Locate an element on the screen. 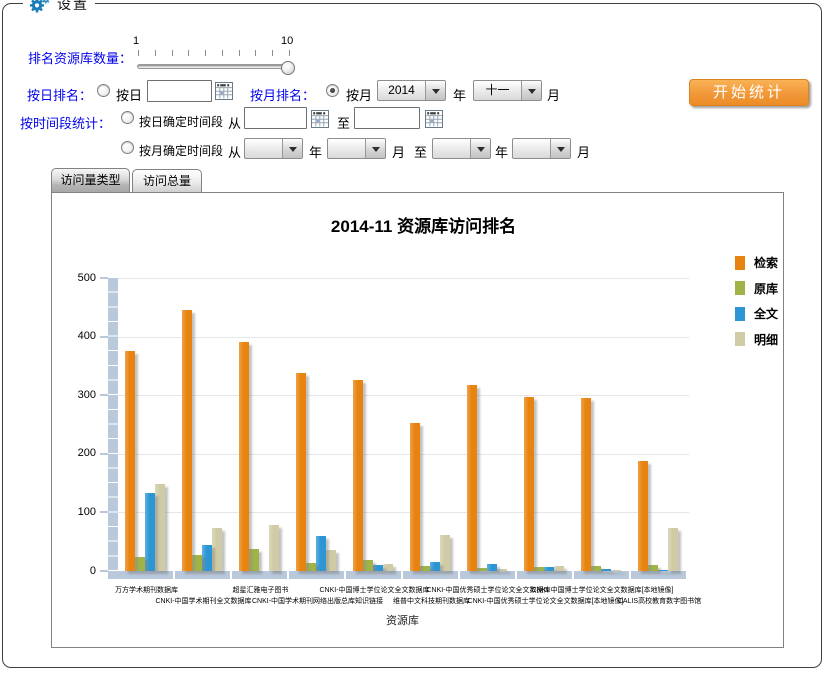 This screenshot has width=825, height=685. slider-min-label: 1 is located at coordinates (136, 41).